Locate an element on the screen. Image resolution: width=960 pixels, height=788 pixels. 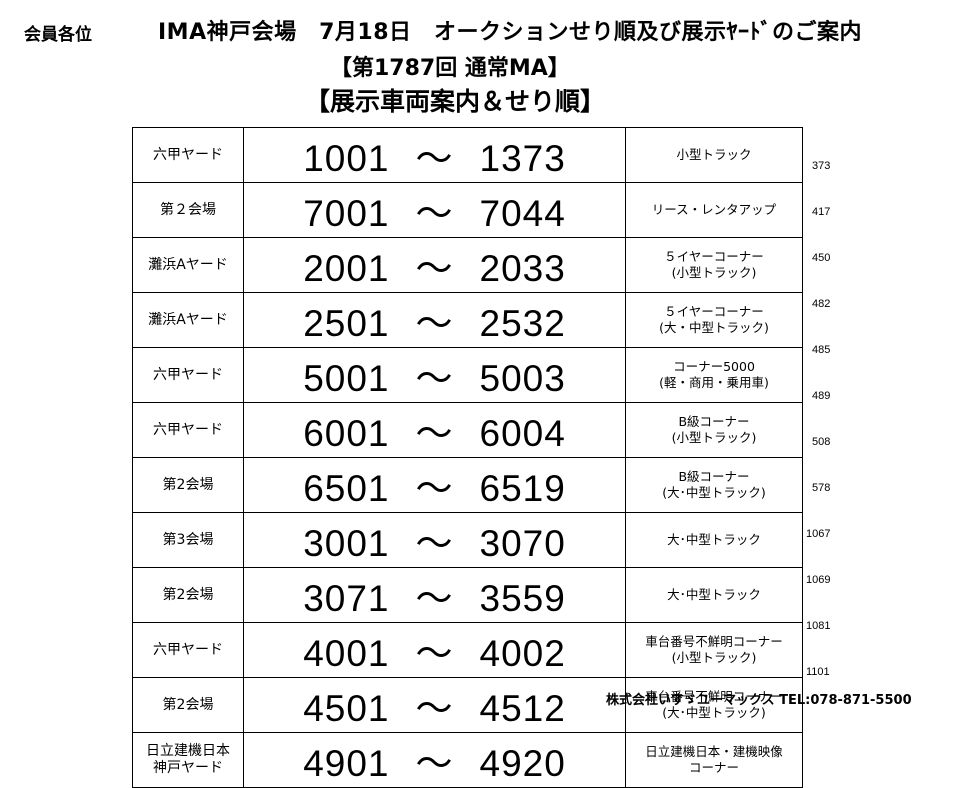
range-start: 4901 is located at coordinates (346, 763).